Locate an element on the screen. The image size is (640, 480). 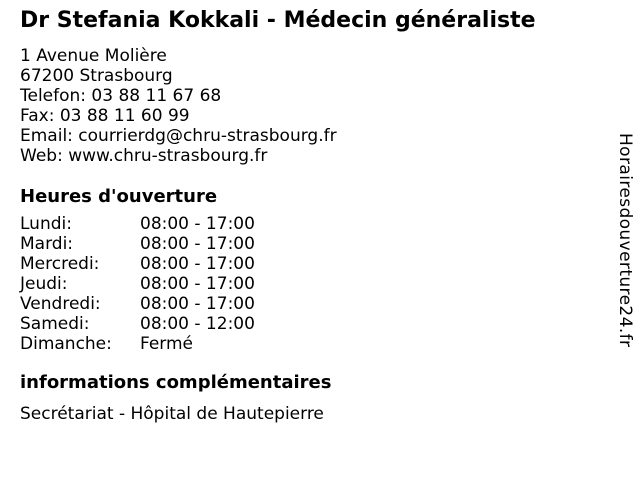
day-label: Jeudi: is located at coordinates (44, 284).